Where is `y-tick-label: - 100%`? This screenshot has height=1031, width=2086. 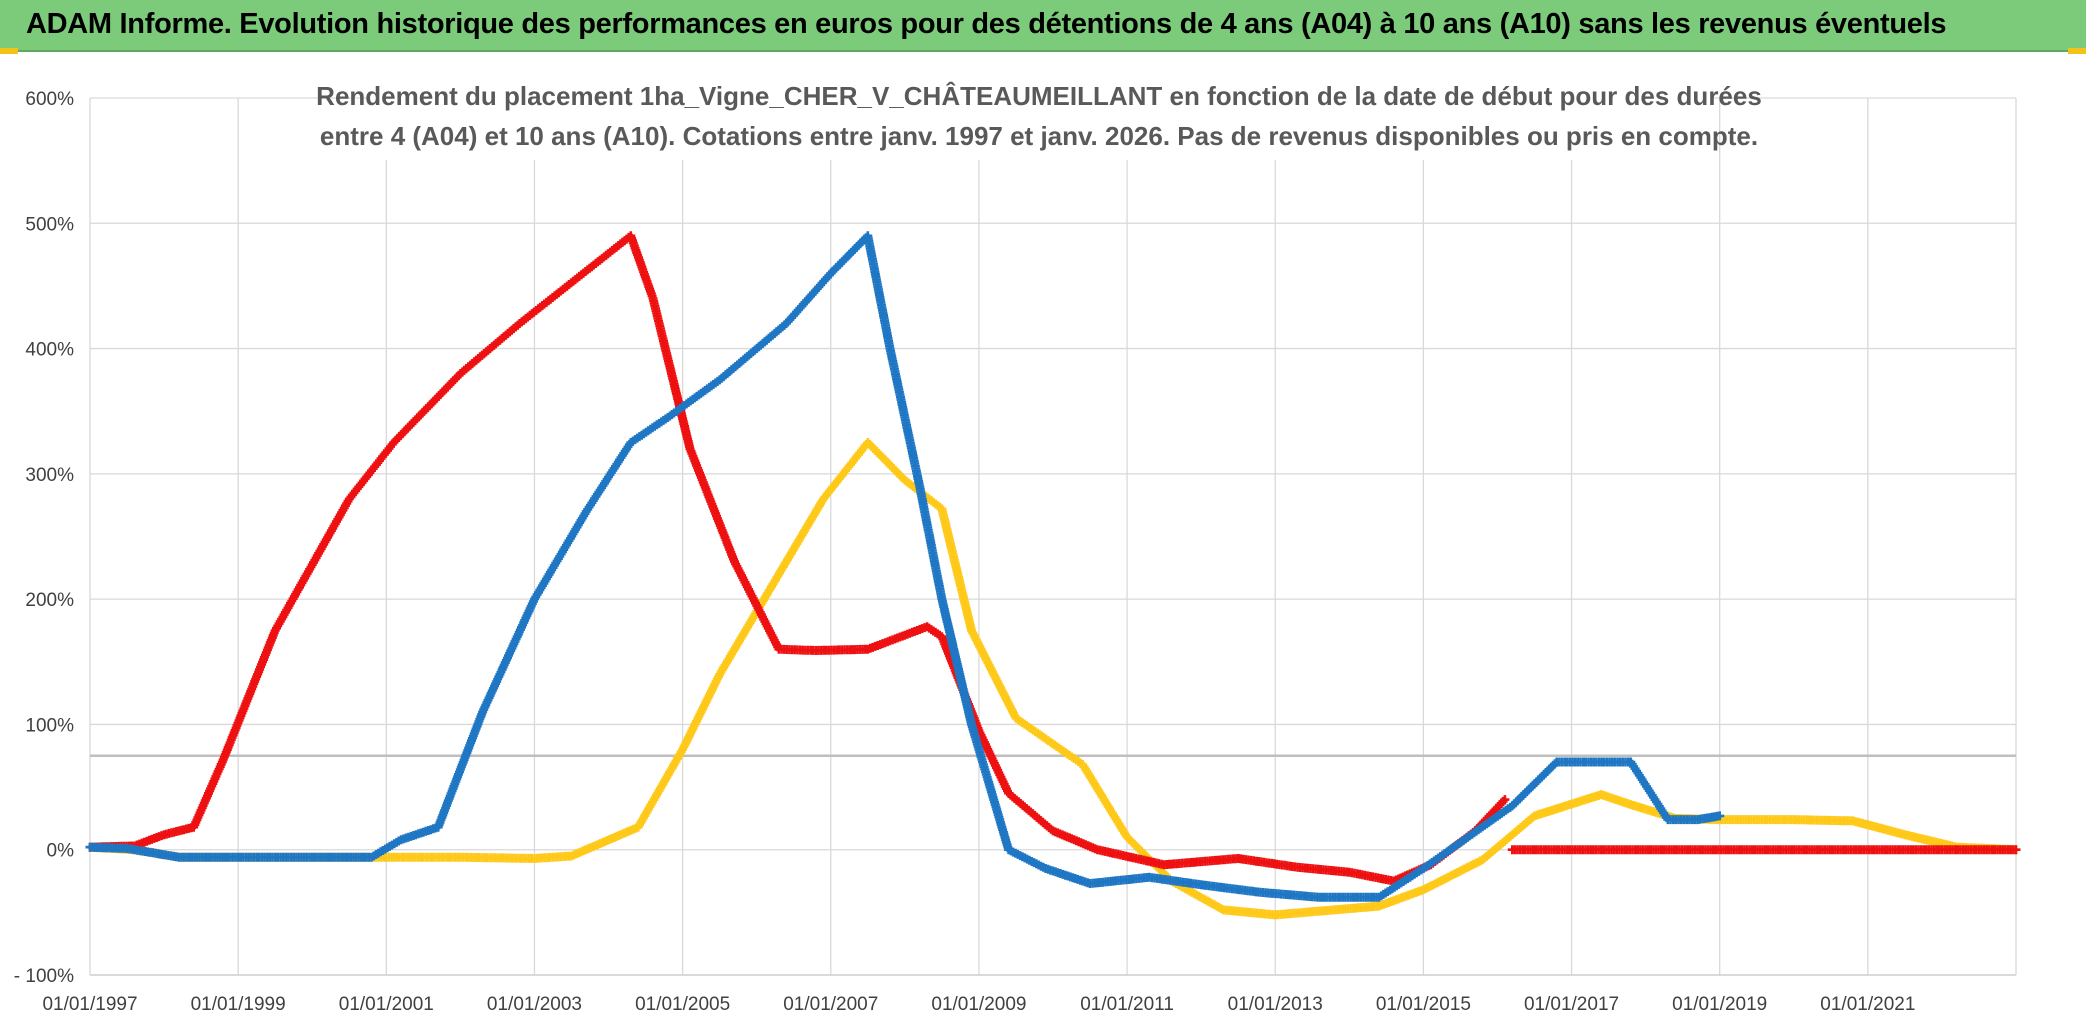 y-tick-label: - 100% is located at coordinates (44, 976).